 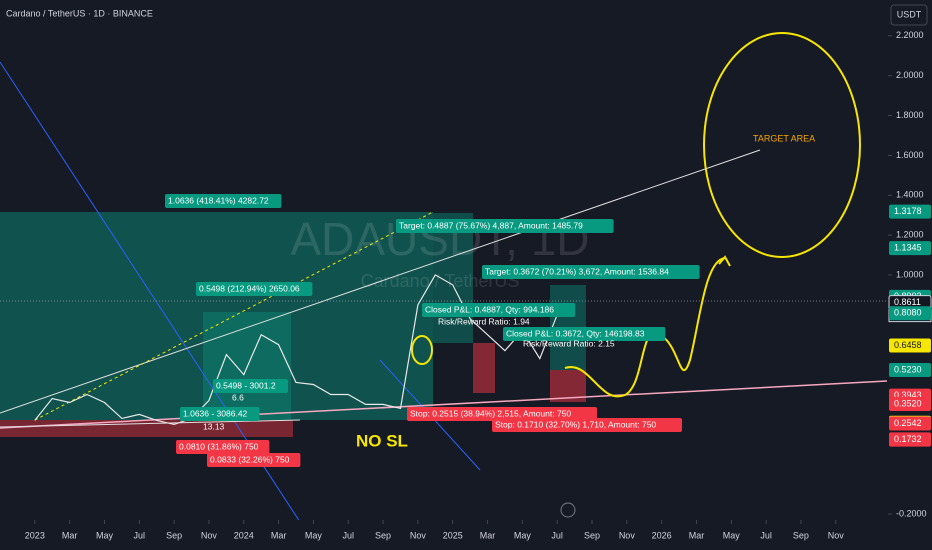 I want to click on annotation: 6.6, so click(x=238, y=397).